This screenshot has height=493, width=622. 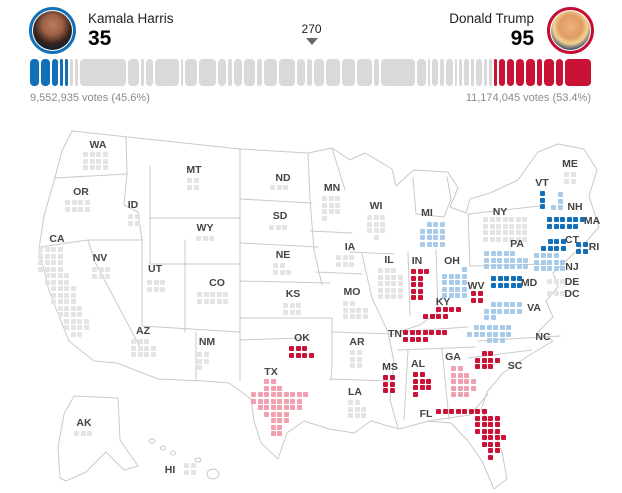 What do you see at coordinates (495, 72) in the screenshot?
I see `bar-segment-WV` at bounding box center [495, 72].